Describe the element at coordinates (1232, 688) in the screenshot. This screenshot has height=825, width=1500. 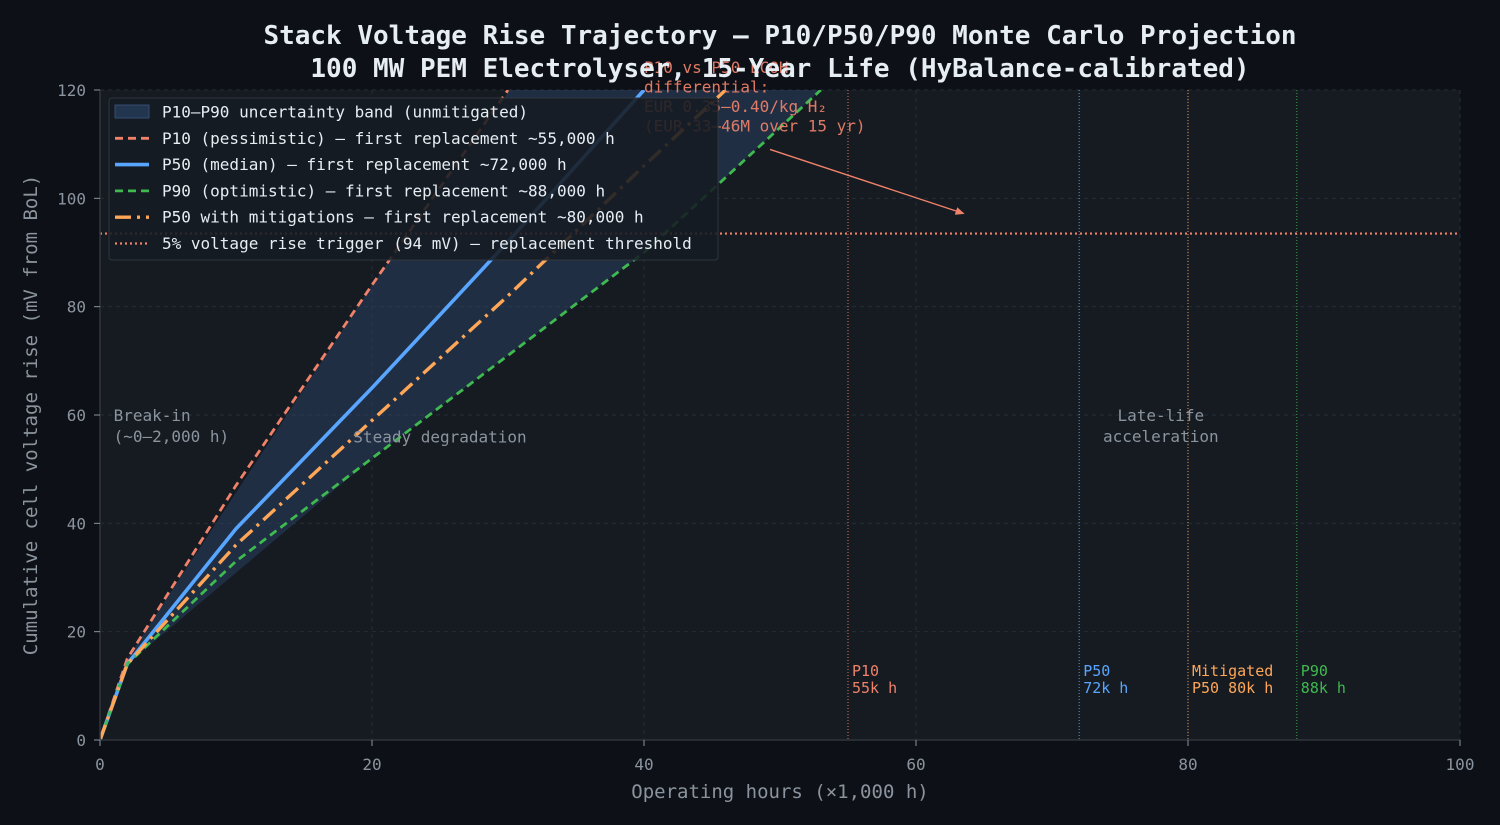
I see `replacement-marker-value: P50 80k h` at that location.